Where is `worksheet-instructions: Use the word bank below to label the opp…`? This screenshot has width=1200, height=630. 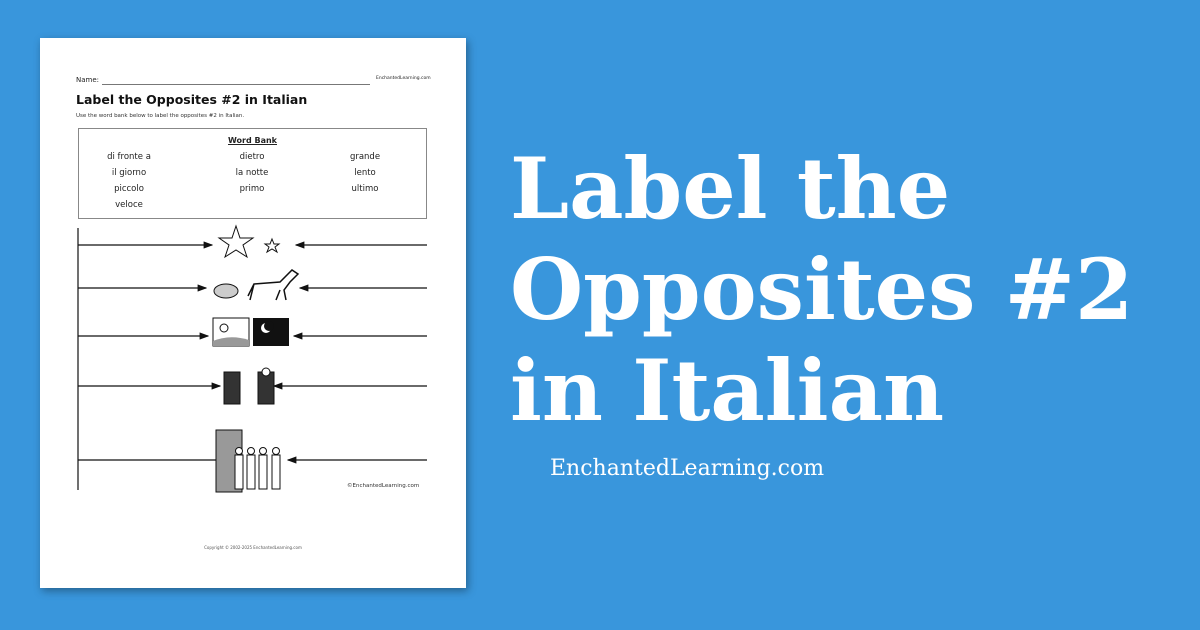
worksheet-instructions: Use the word bank below to label the opp… is located at coordinates (160, 116).